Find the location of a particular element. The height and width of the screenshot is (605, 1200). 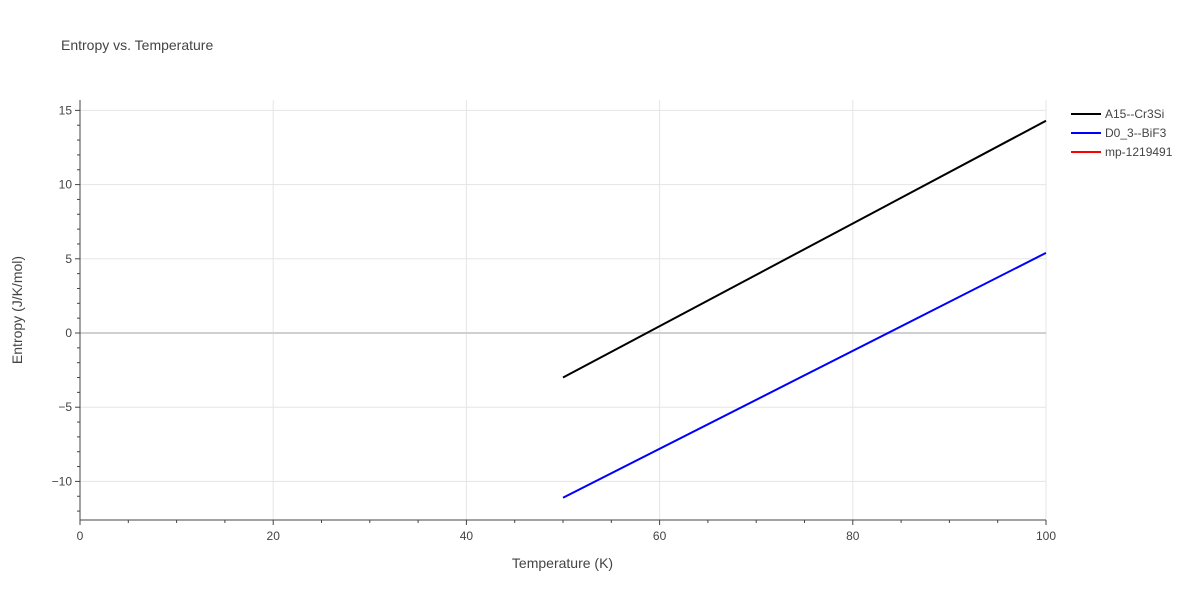

y-tick-label: −10 is located at coordinates (62, 481).